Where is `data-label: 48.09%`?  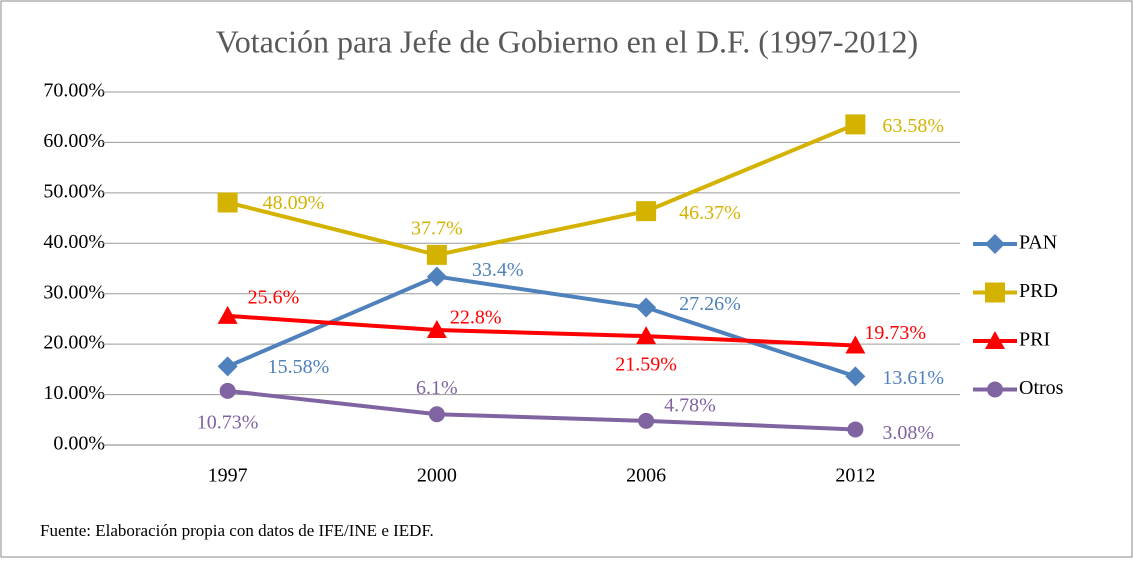
data-label: 48.09% is located at coordinates (294, 203).